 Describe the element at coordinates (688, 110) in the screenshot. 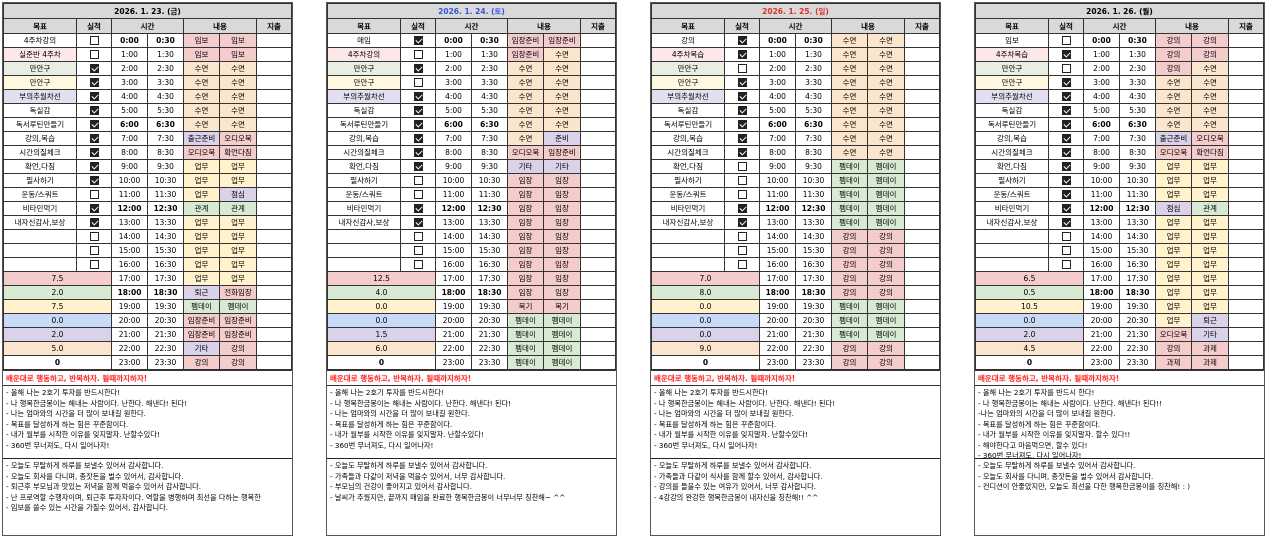

I see `goal-cell: 독실감` at that location.